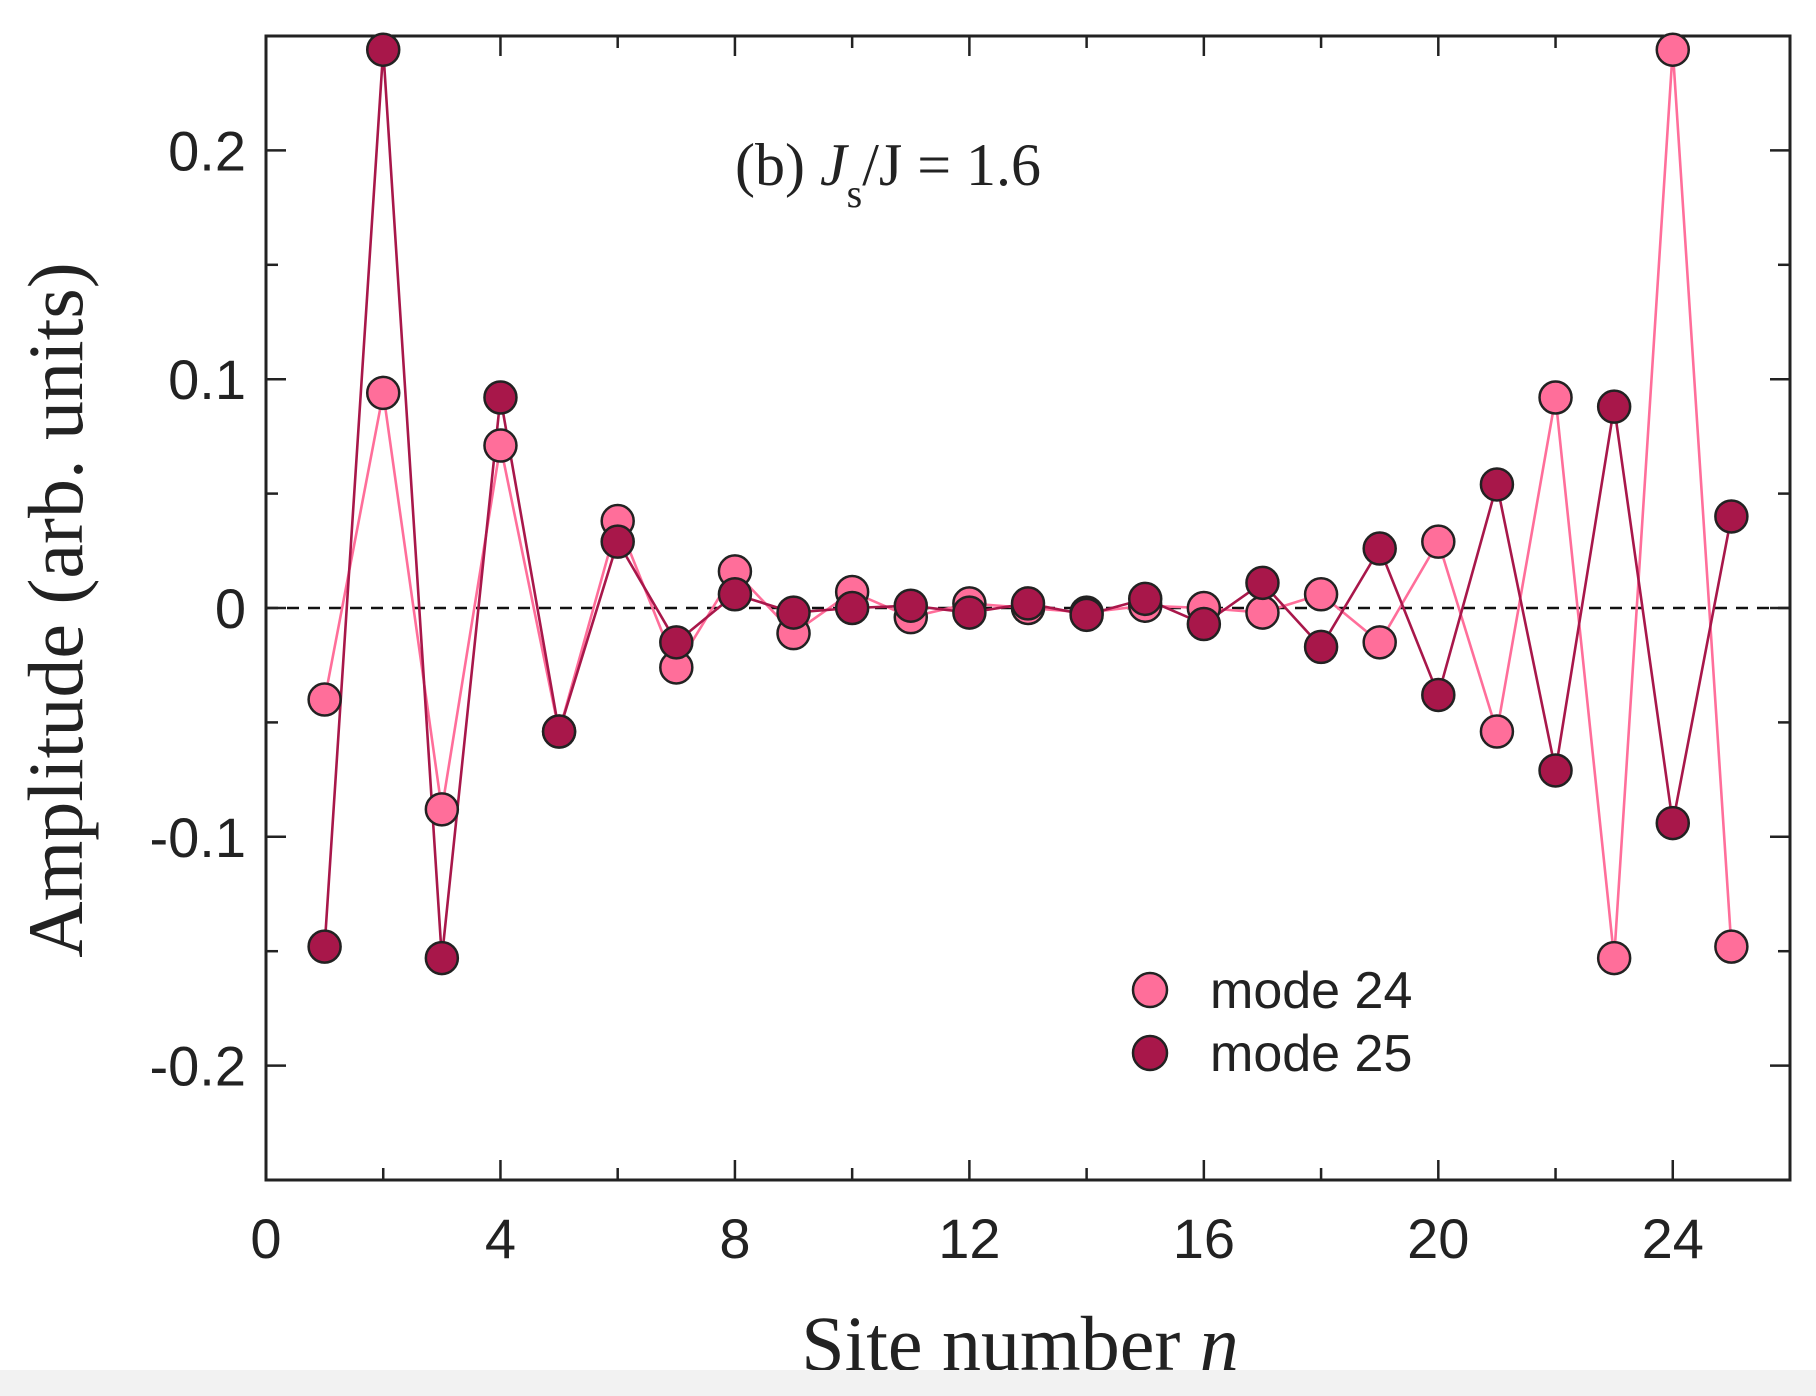 This screenshot has height=1396, width=1816. Describe the element at coordinates (198, 608) in the screenshot. I see `y-tick-labels: -0.2 -0.1 0 0.1 0.2` at that location.